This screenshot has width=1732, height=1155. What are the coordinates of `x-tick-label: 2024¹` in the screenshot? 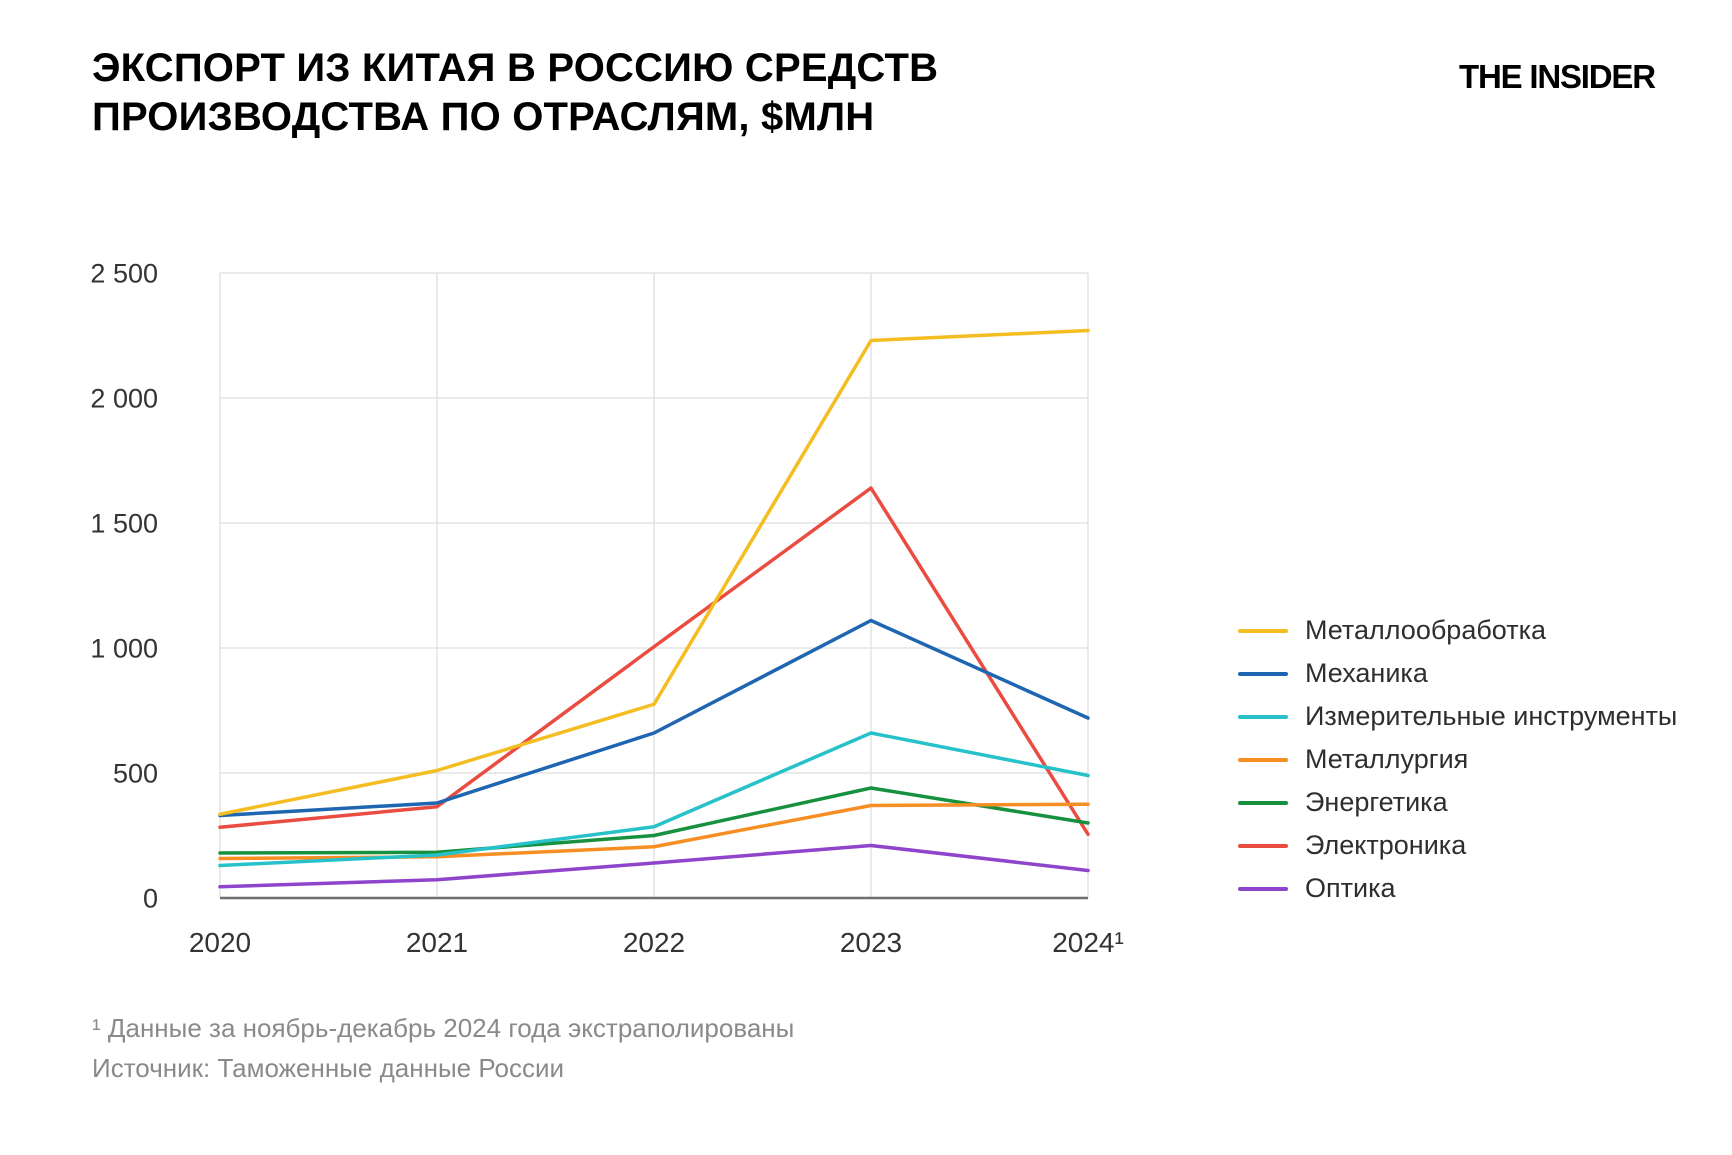 It's located at (1088, 942).